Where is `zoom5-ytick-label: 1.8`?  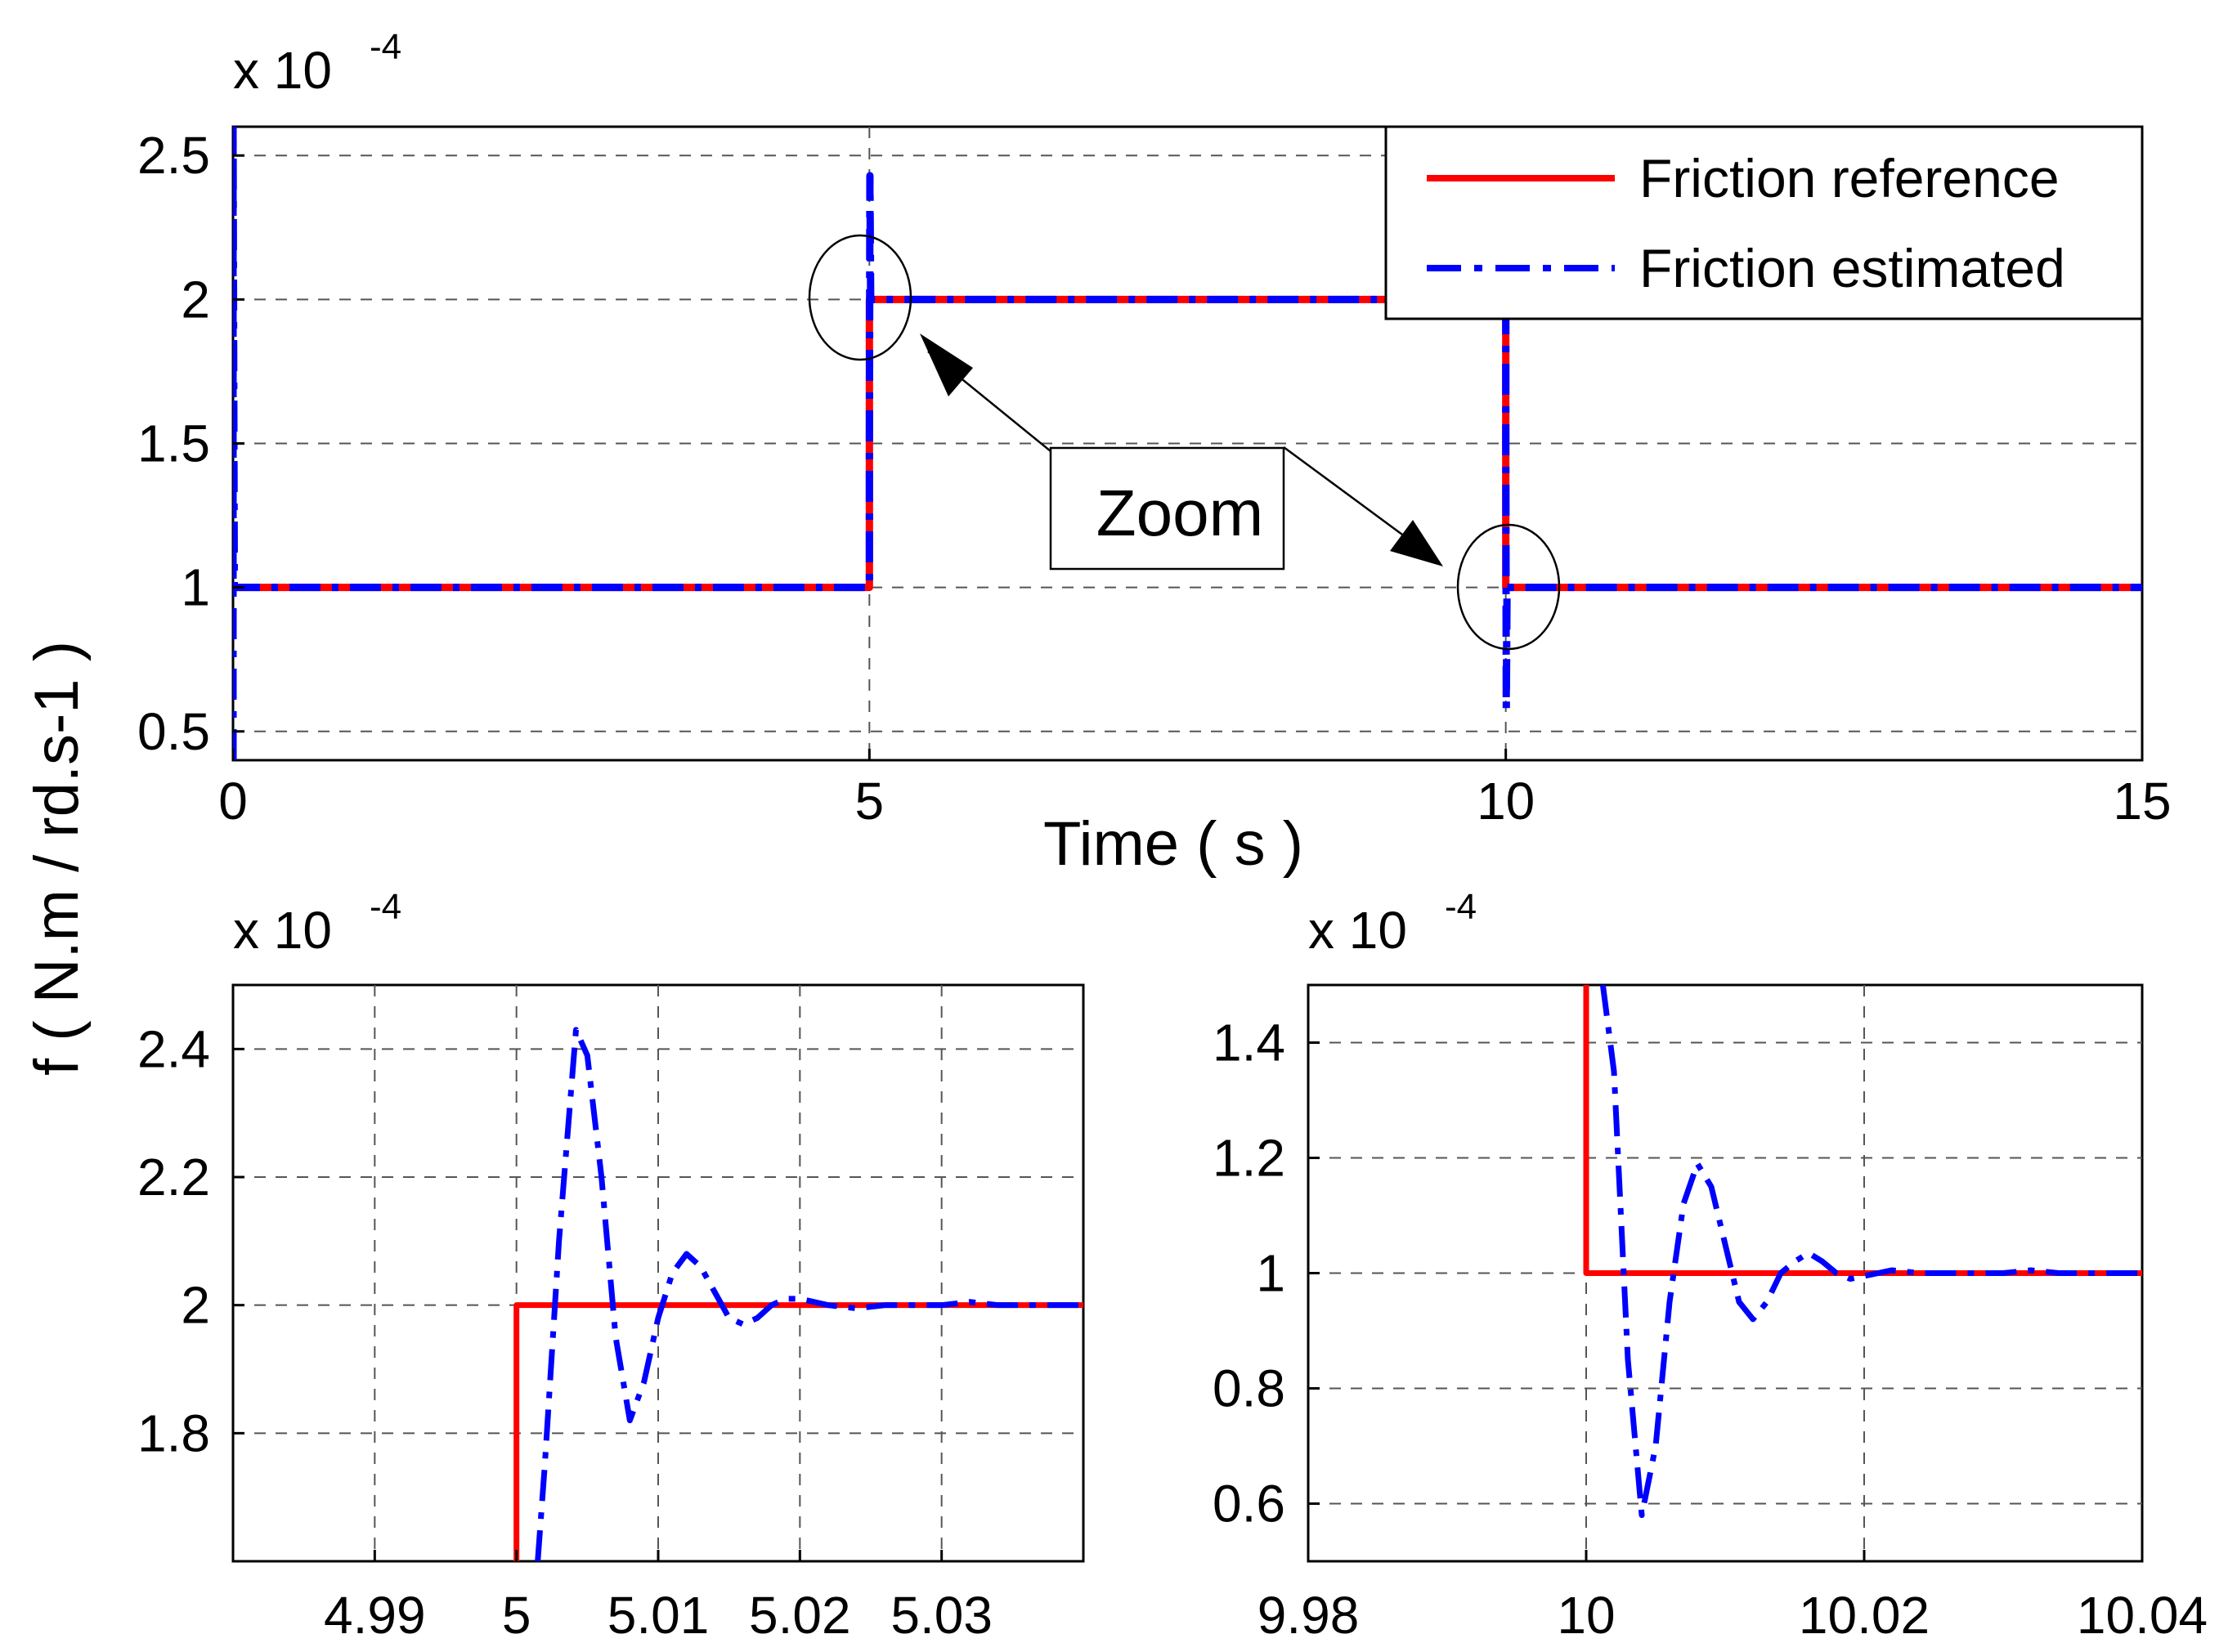
zoom5-ytick-label: 1.8 is located at coordinates (174, 1433).